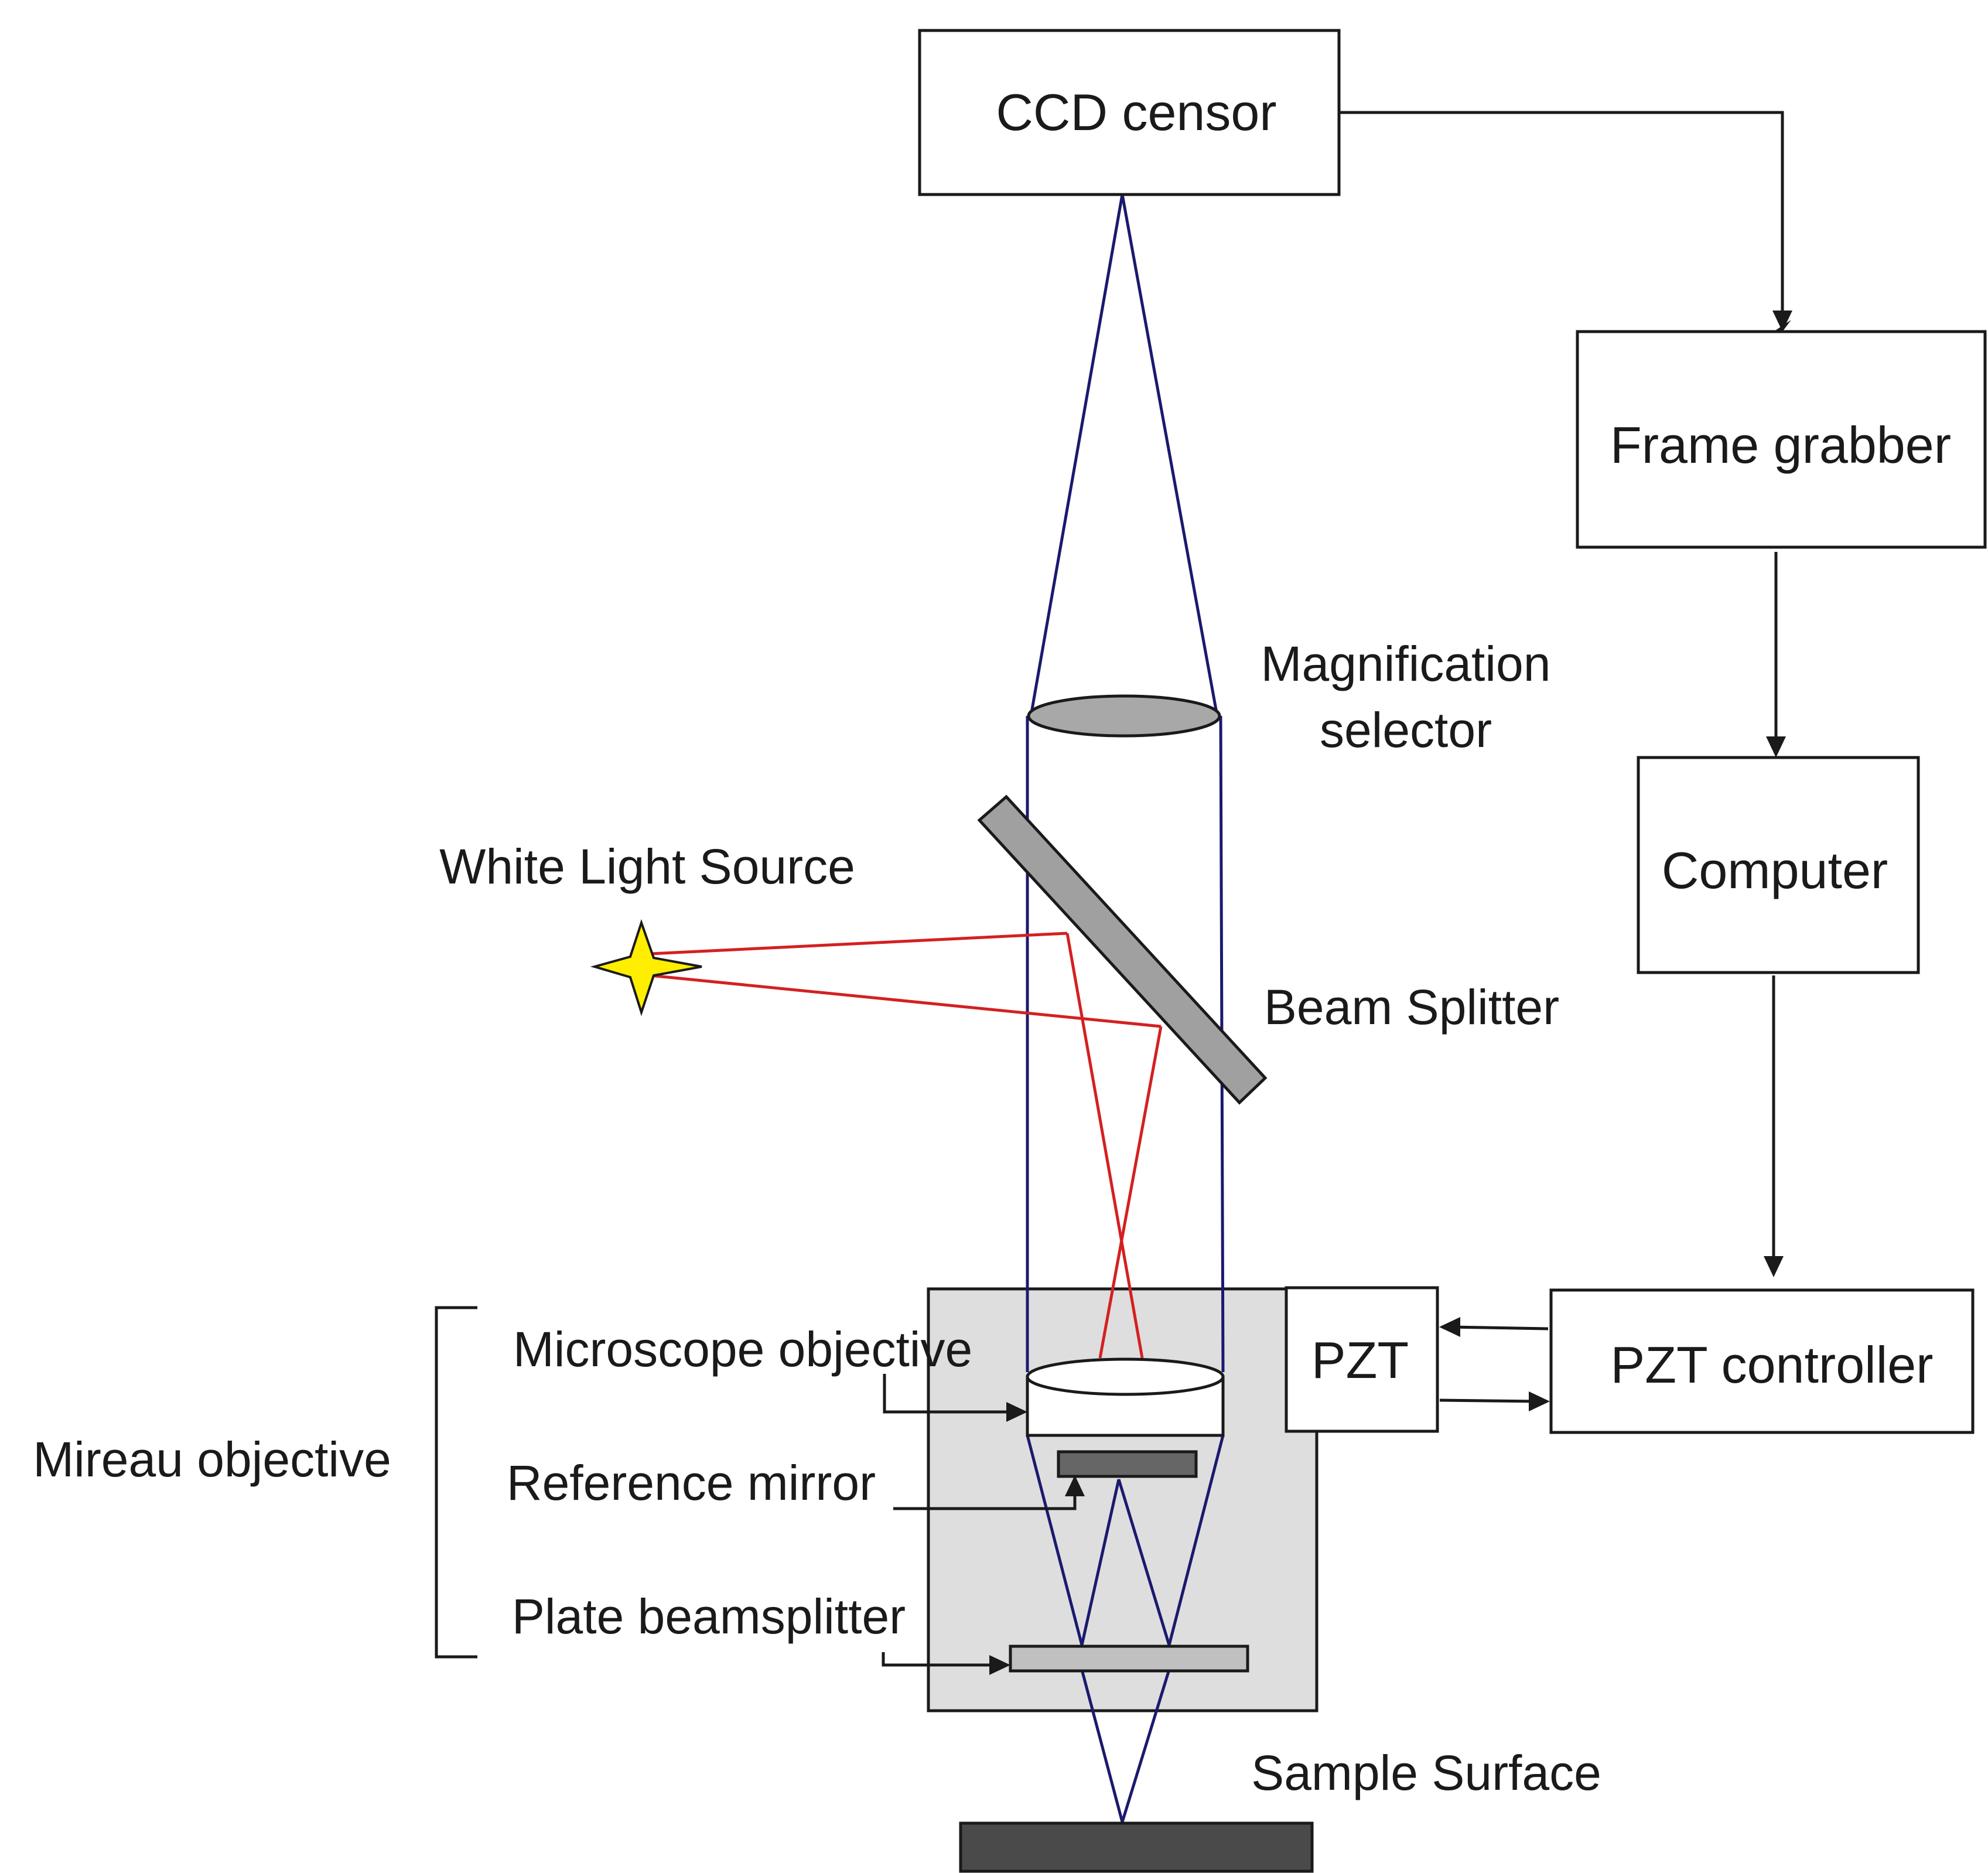  What do you see at coordinates (1125, 1397) in the screenshot?
I see `microscope-objective-lens-icon` at bounding box center [1125, 1397].